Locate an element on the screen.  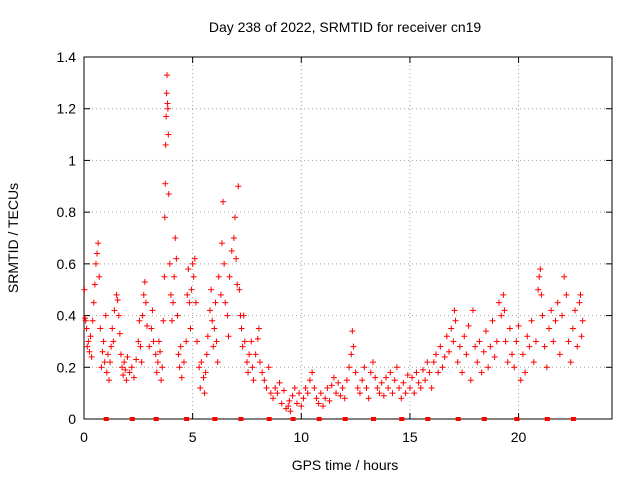
x-tick-label: 10 is located at coordinates (301, 437).